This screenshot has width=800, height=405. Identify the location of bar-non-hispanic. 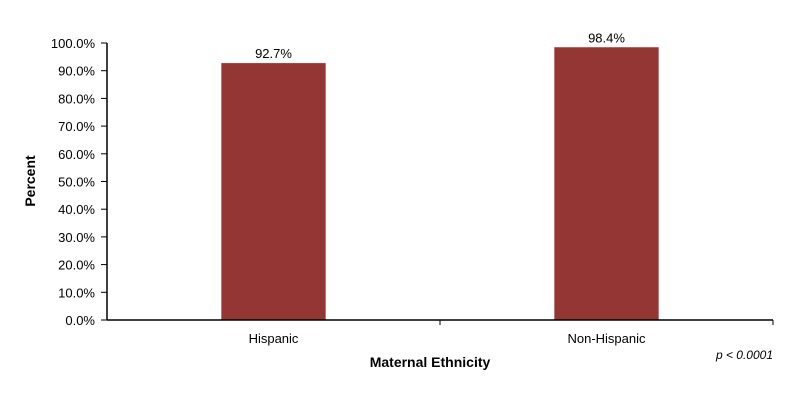
(606, 184).